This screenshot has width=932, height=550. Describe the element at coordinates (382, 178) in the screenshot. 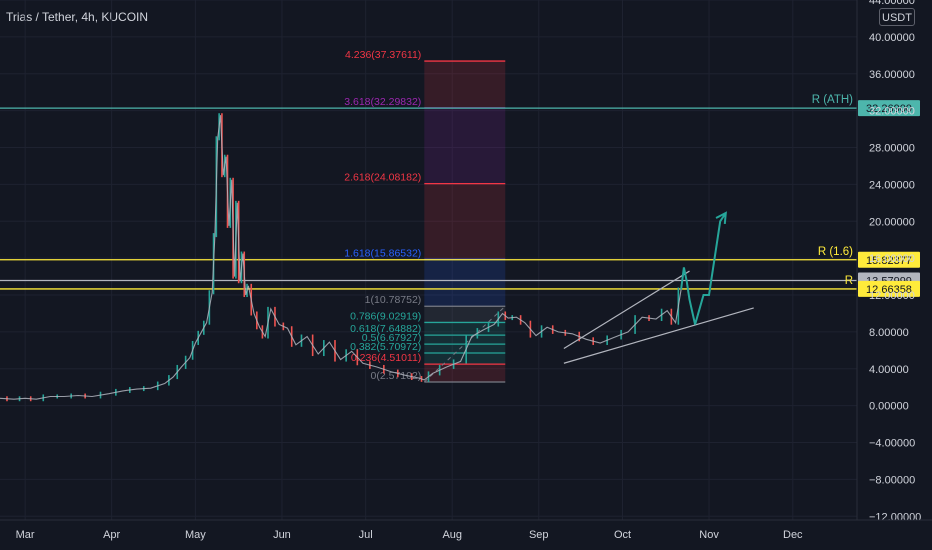

I see `fib-level-label: 2.618(24.08182)` at that location.